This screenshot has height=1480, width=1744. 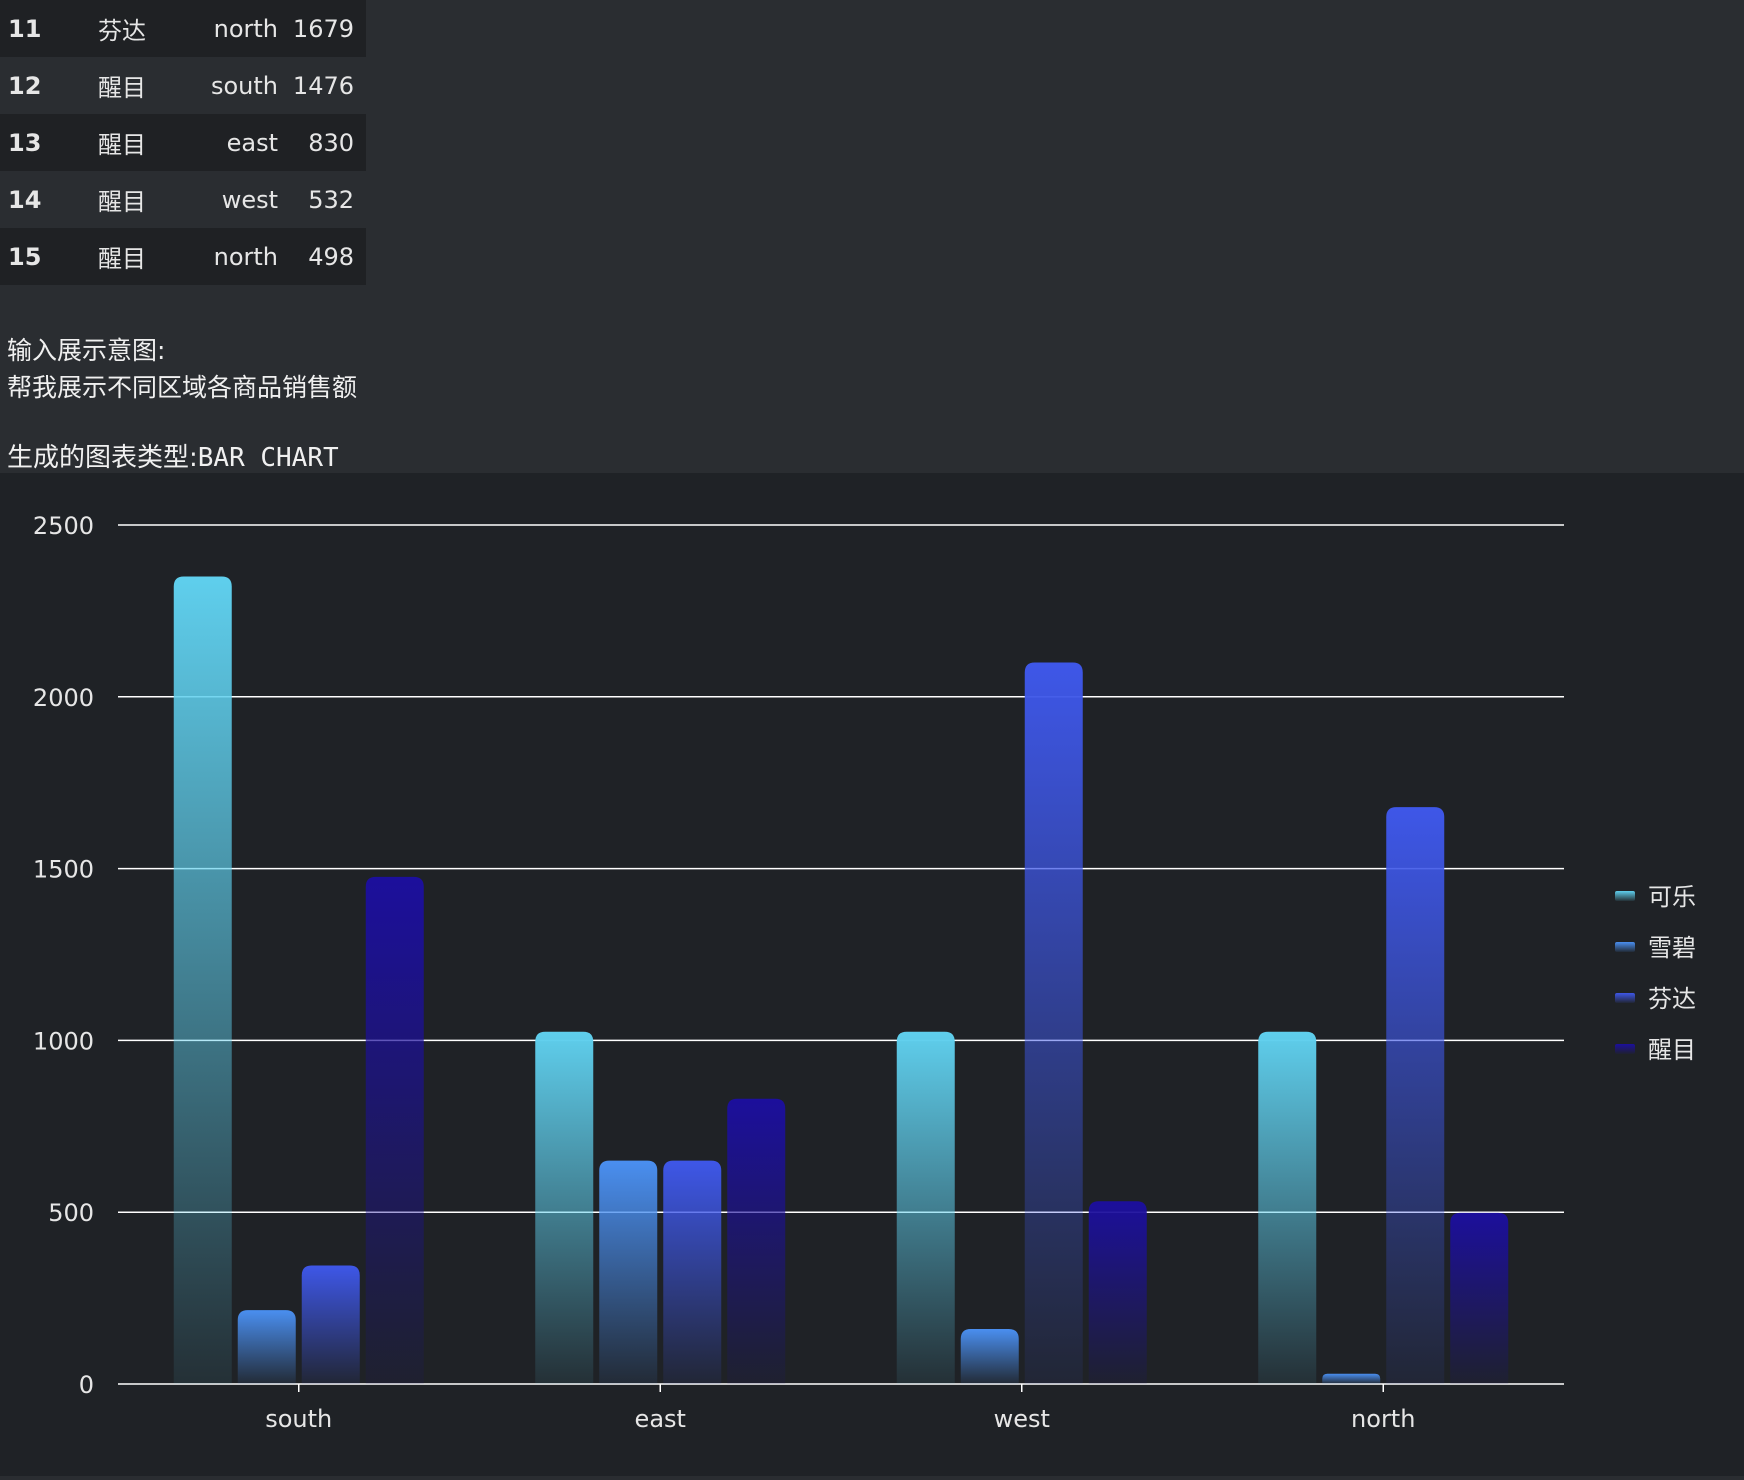 I want to click on row-region: south, so click(x=244, y=85).